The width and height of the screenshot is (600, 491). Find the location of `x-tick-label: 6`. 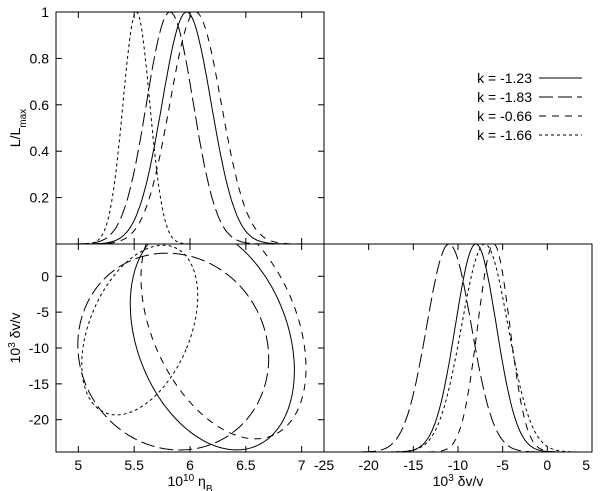

x-tick-label: 6 is located at coordinates (190, 465).